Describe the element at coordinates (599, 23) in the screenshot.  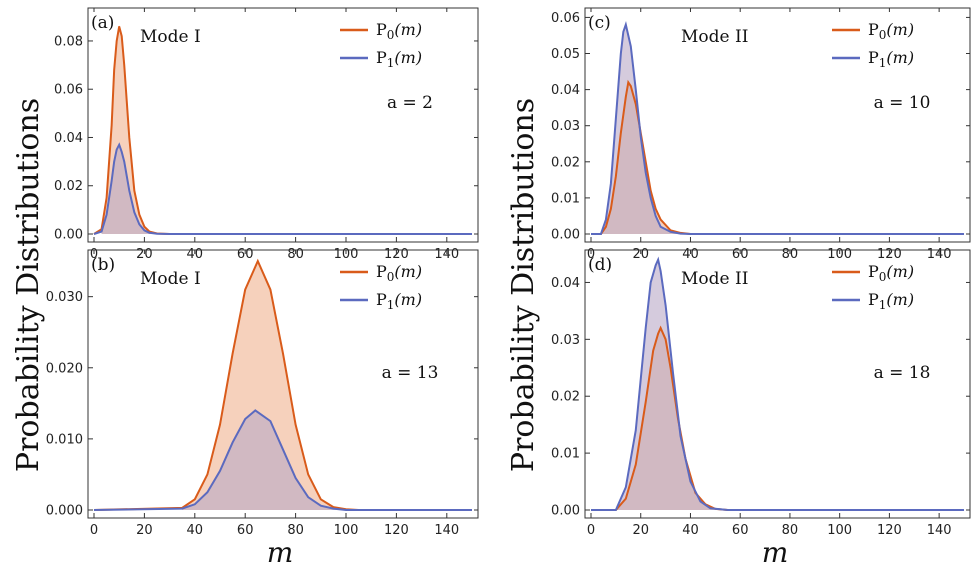
I see `panel-label: (c)` at that location.